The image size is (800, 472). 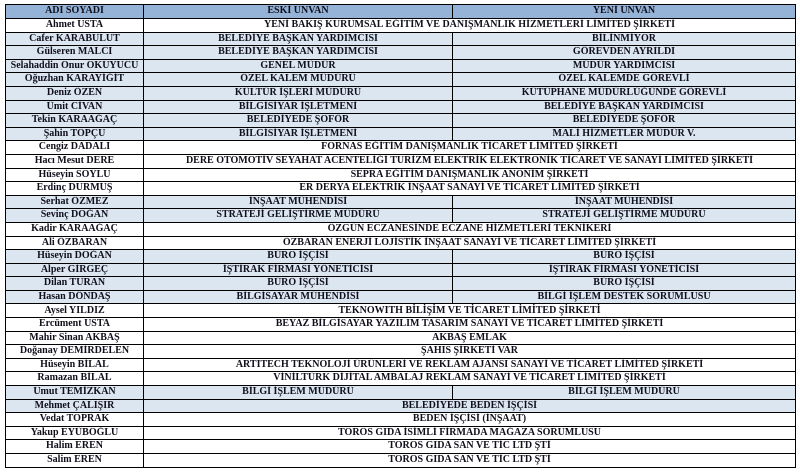 I want to click on table-row: Dilan TURAN BÜRO İŞÇİSİ BÜRO İŞÇİSİ, so click(x=400, y=283).